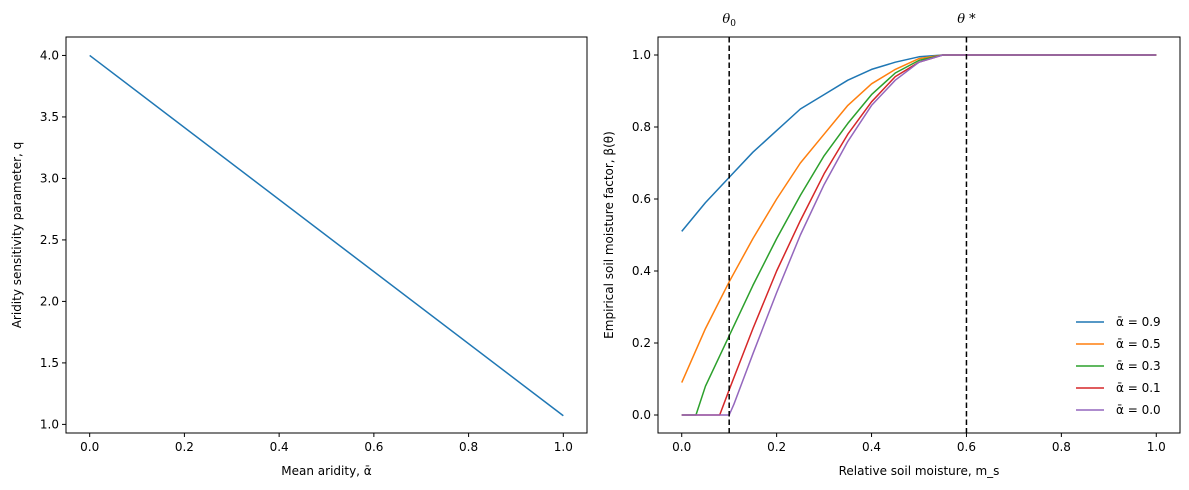 This screenshot has height=490, width=1189. What do you see at coordinates (49, 301) in the screenshot?
I see `y-tick-label: 2.0` at bounding box center [49, 301].